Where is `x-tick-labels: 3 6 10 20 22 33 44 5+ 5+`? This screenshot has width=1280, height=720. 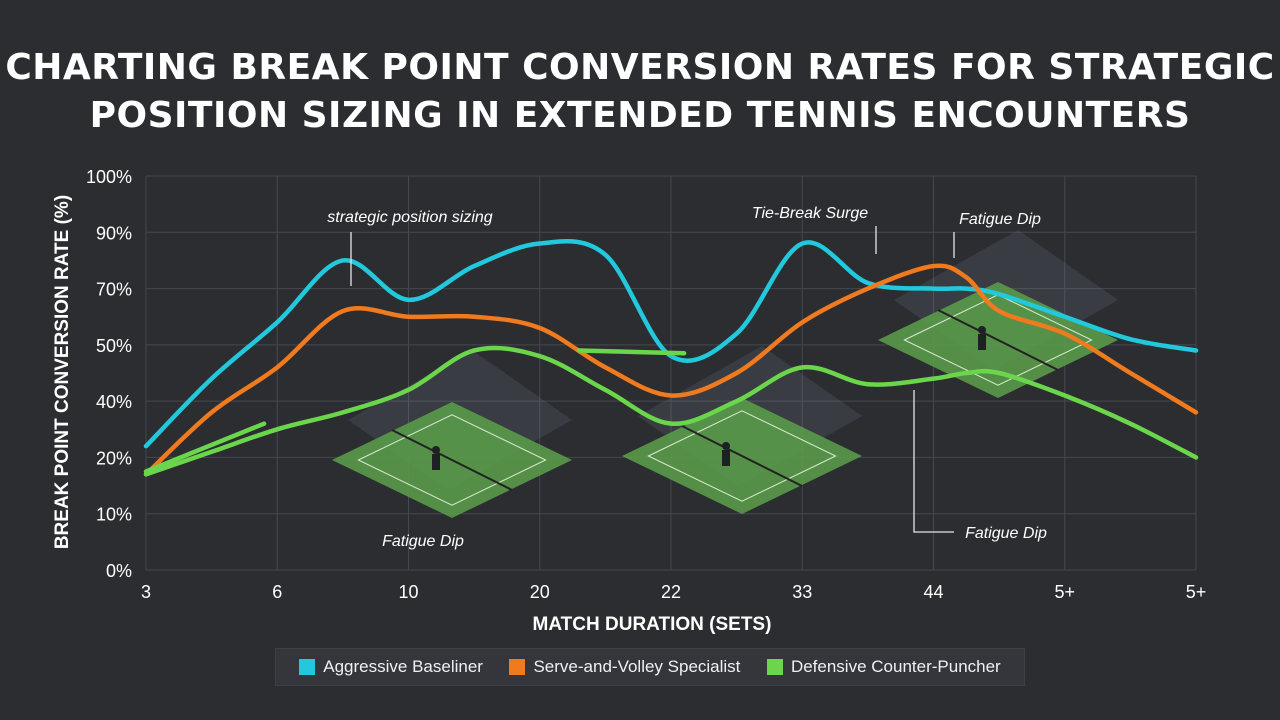 x-tick-labels: 3 6 10 20 22 33 44 5+ 5+ is located at coordinates (673, 592).